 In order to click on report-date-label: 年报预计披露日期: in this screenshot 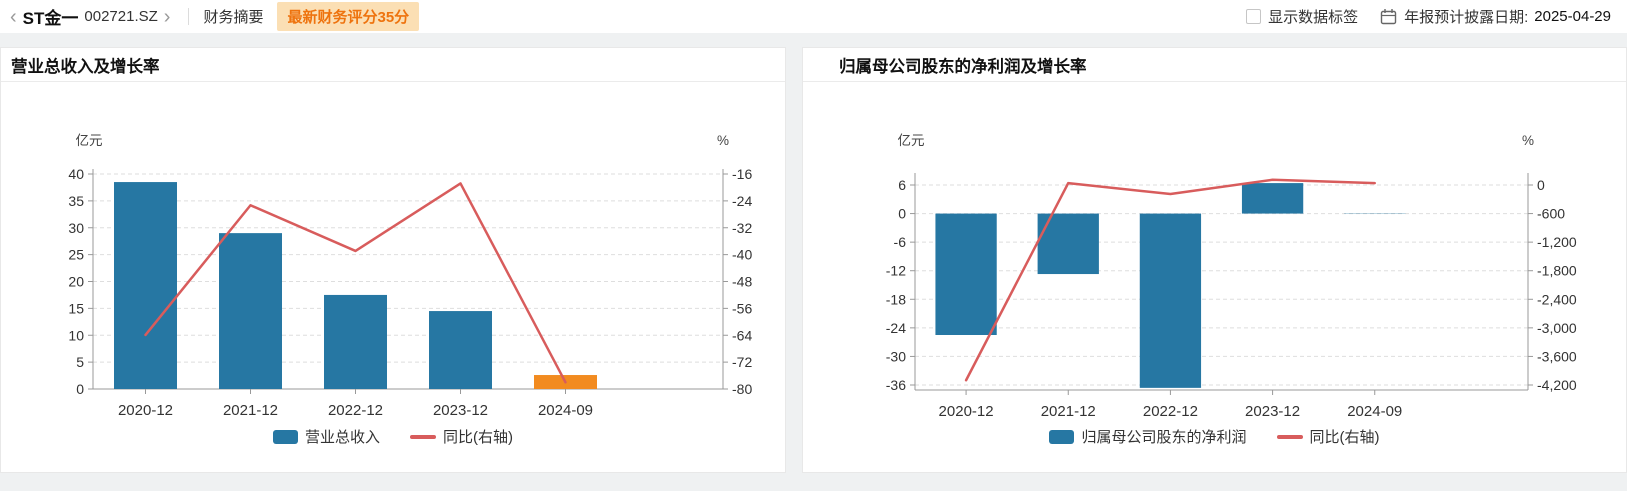, I will do `click(1466, 17)`.